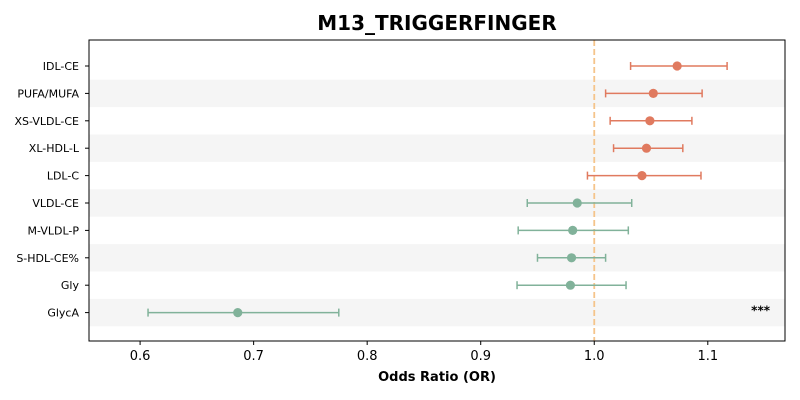 The height and width of the screenshot is (400, 800). Describe the element at coordinates (367, 356) in the screenshot. I see `x-tick-label: 0.8` at that location.